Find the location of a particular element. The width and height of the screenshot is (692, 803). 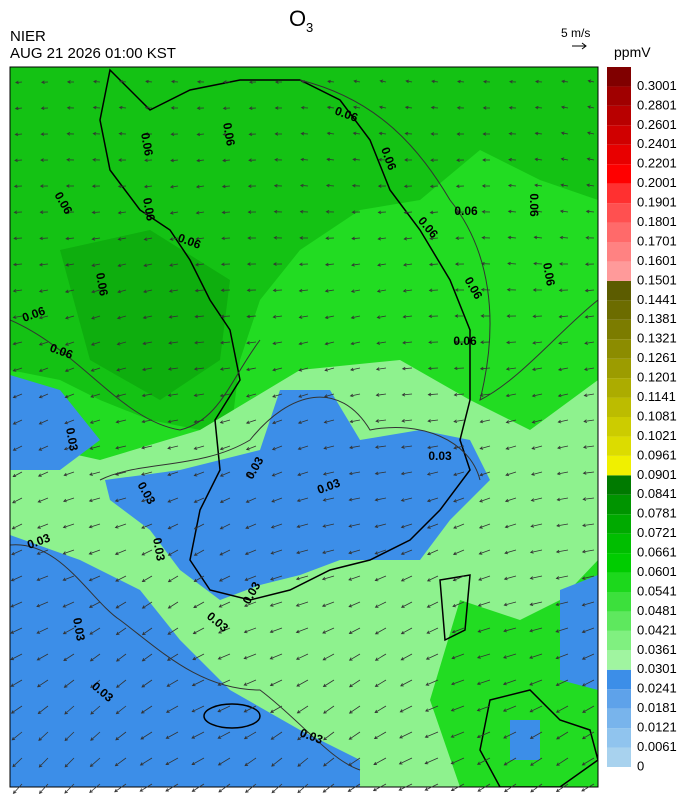

colorbar-label: 0.1501 is located at coordinates (657, 279).